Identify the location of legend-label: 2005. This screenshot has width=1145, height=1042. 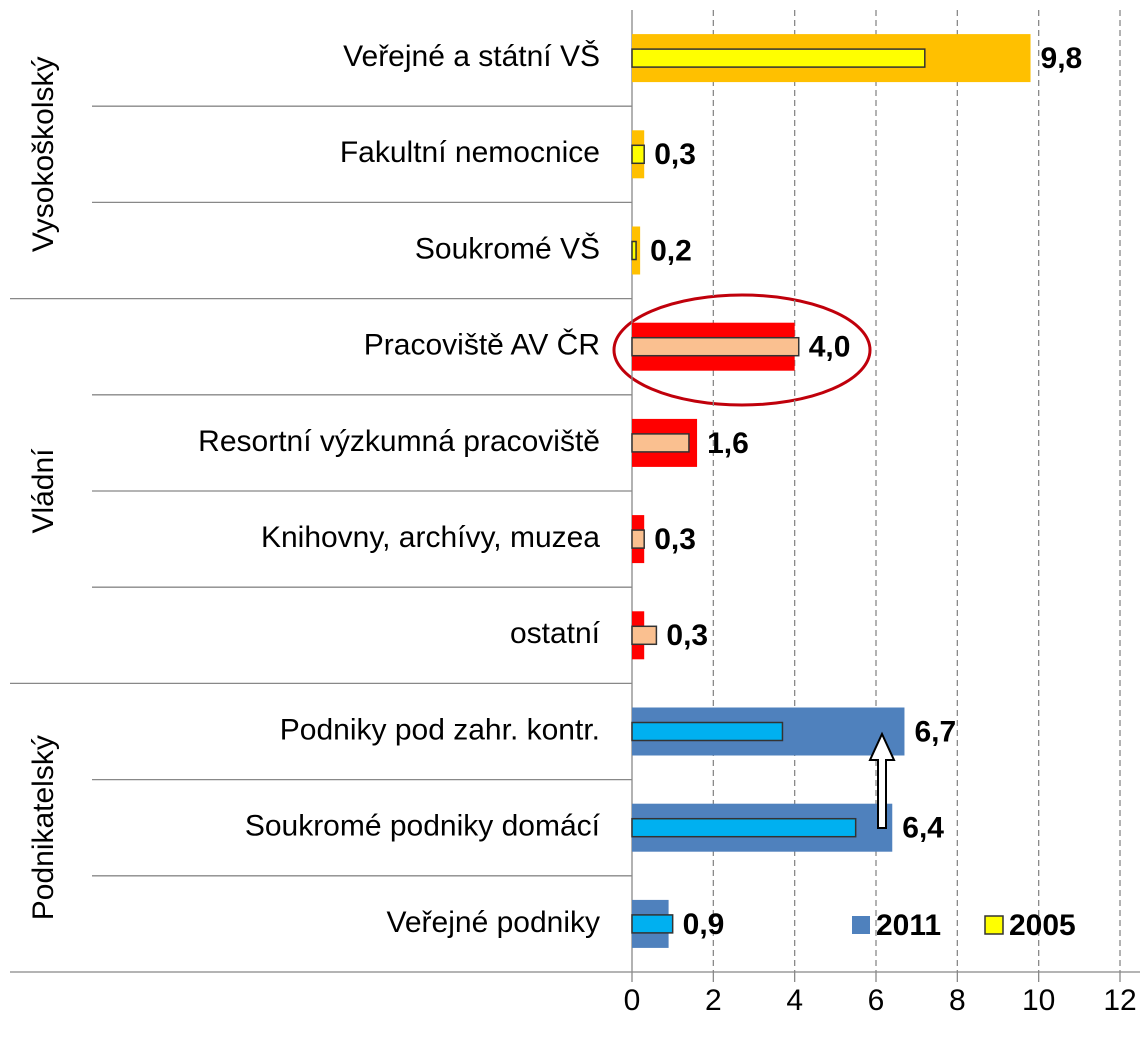
(1042, 925).